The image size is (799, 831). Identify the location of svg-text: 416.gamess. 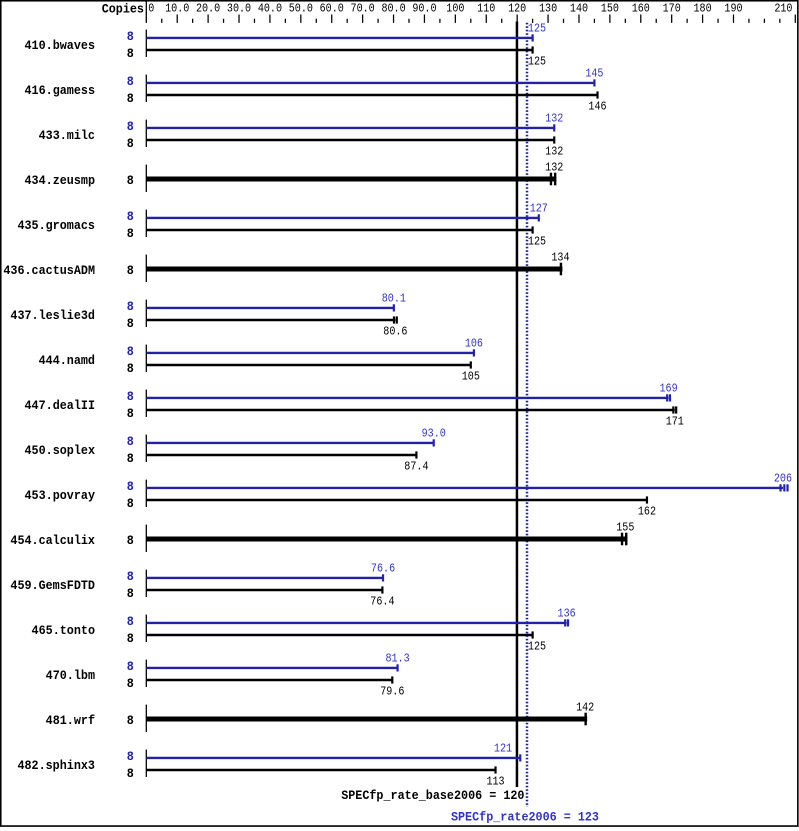
(60, 90).